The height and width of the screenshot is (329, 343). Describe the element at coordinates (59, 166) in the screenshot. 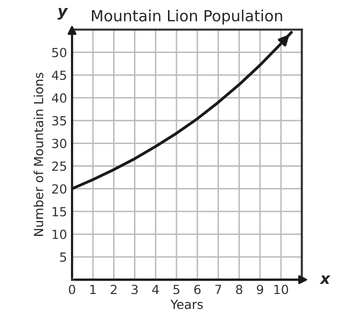

I see `y-tick-label: 25` at that location.